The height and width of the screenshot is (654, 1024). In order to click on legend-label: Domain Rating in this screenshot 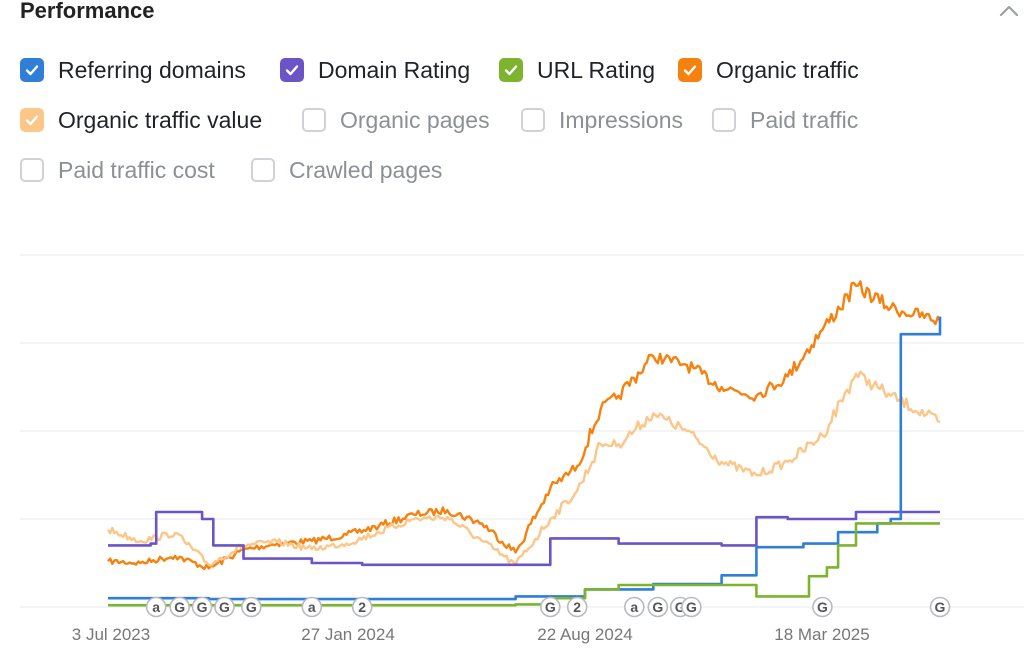, I will do `click(394, 69)`.